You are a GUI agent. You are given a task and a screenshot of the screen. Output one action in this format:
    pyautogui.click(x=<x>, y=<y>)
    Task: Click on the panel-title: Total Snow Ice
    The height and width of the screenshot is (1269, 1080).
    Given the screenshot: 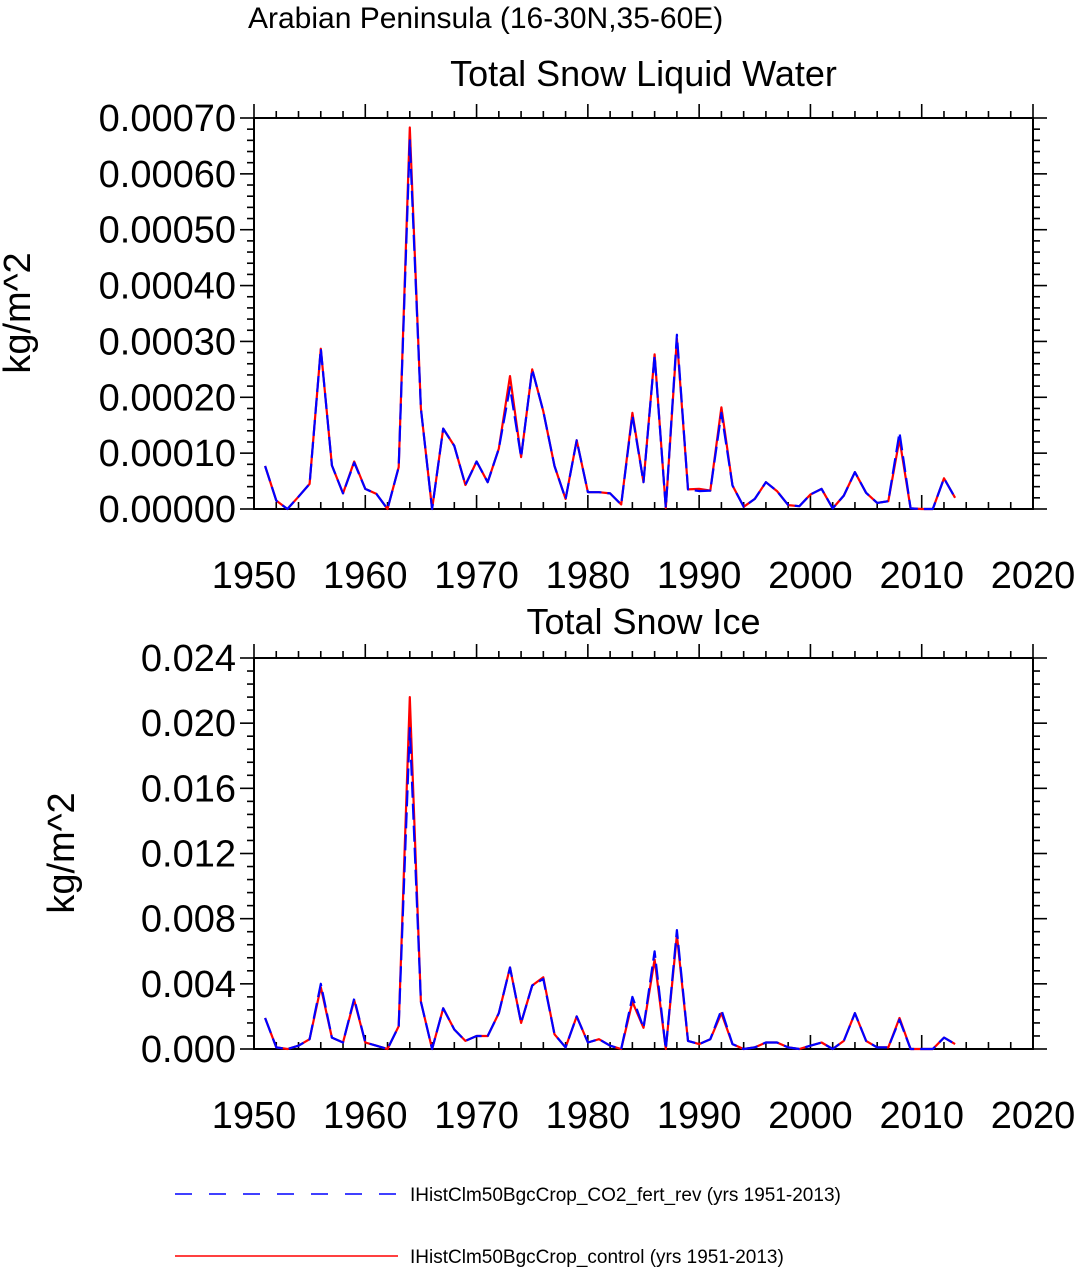 What is the action you would take?
    pyautogui.click(x=643, y=621)
    